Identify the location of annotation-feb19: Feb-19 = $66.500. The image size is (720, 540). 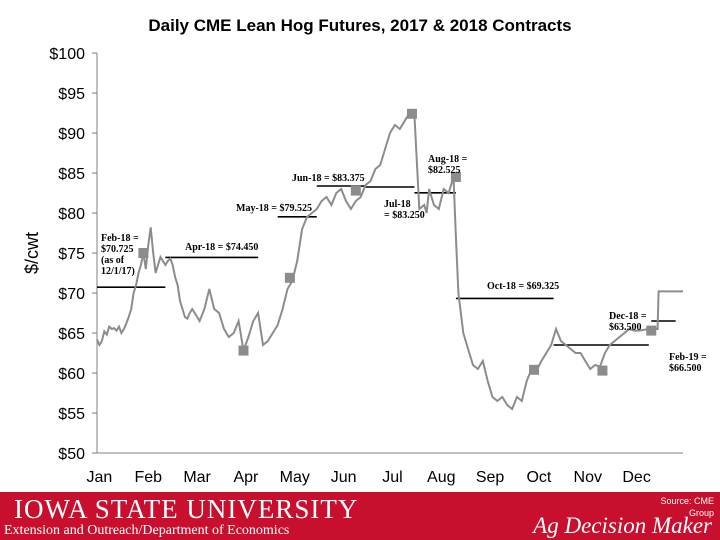
(688, 363).